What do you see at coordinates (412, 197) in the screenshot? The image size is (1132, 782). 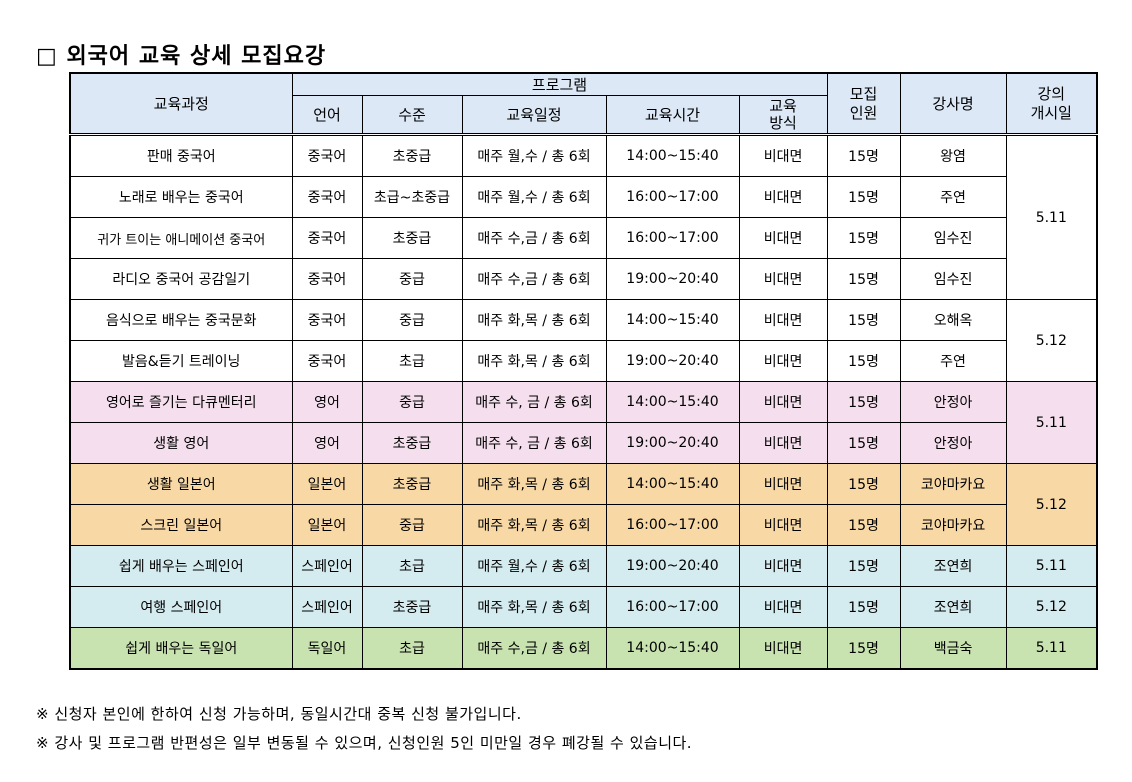 I see `level-cell: 초급~초중급` at bounding box center [412, 197].